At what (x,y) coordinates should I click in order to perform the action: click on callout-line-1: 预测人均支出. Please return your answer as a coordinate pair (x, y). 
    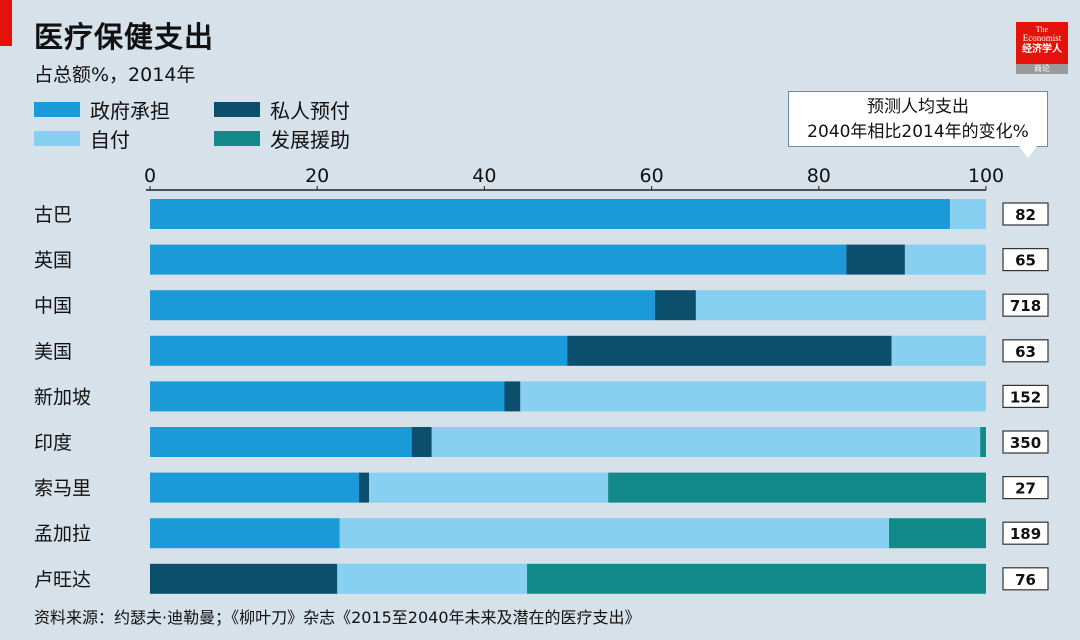
    Looking at the image, I should click on (918, 107).